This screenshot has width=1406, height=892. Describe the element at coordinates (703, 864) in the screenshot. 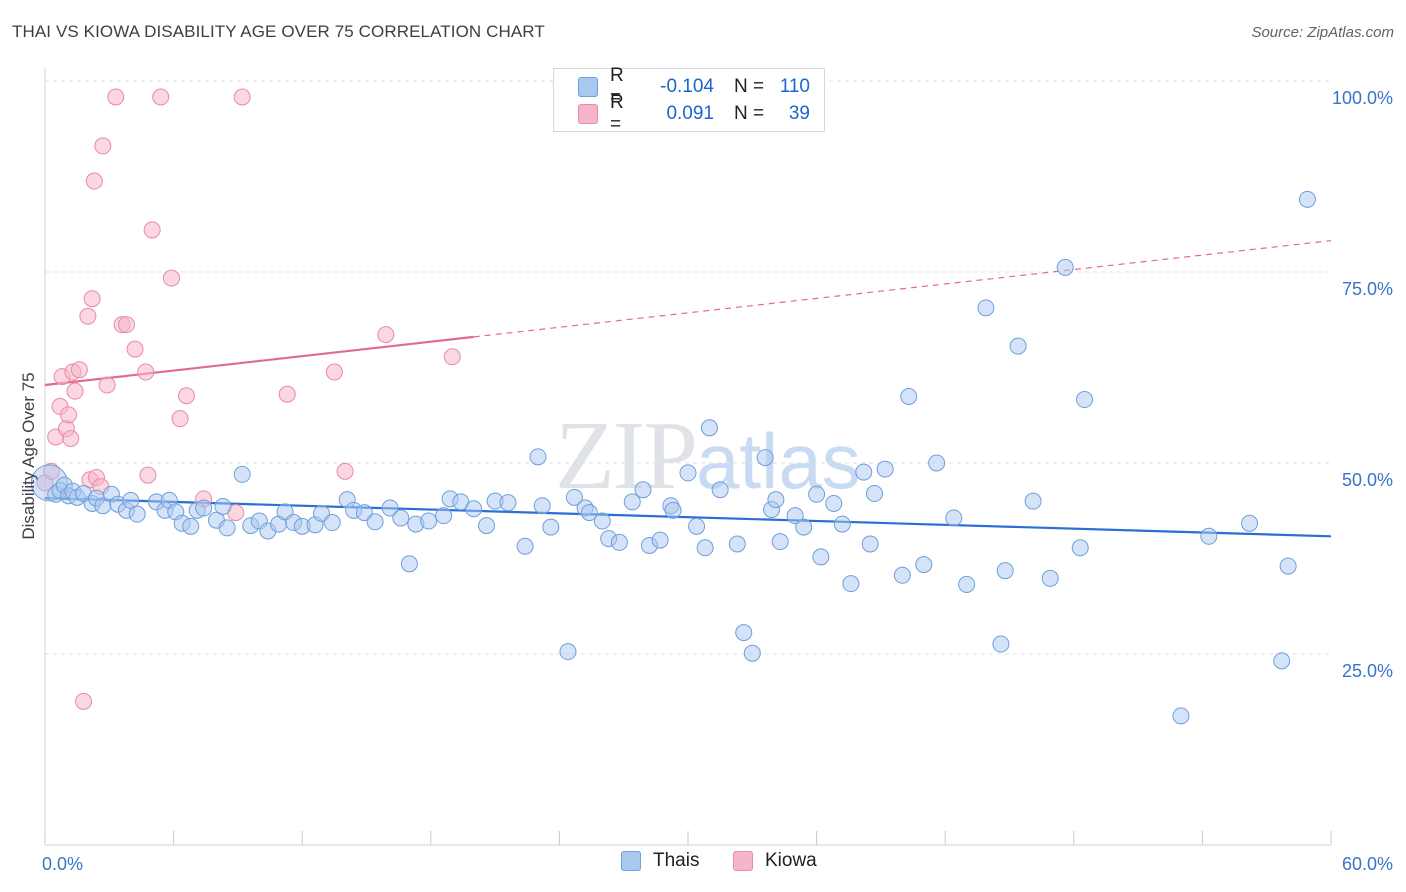

I see `series-legend: Thais Kiowa` at that location.